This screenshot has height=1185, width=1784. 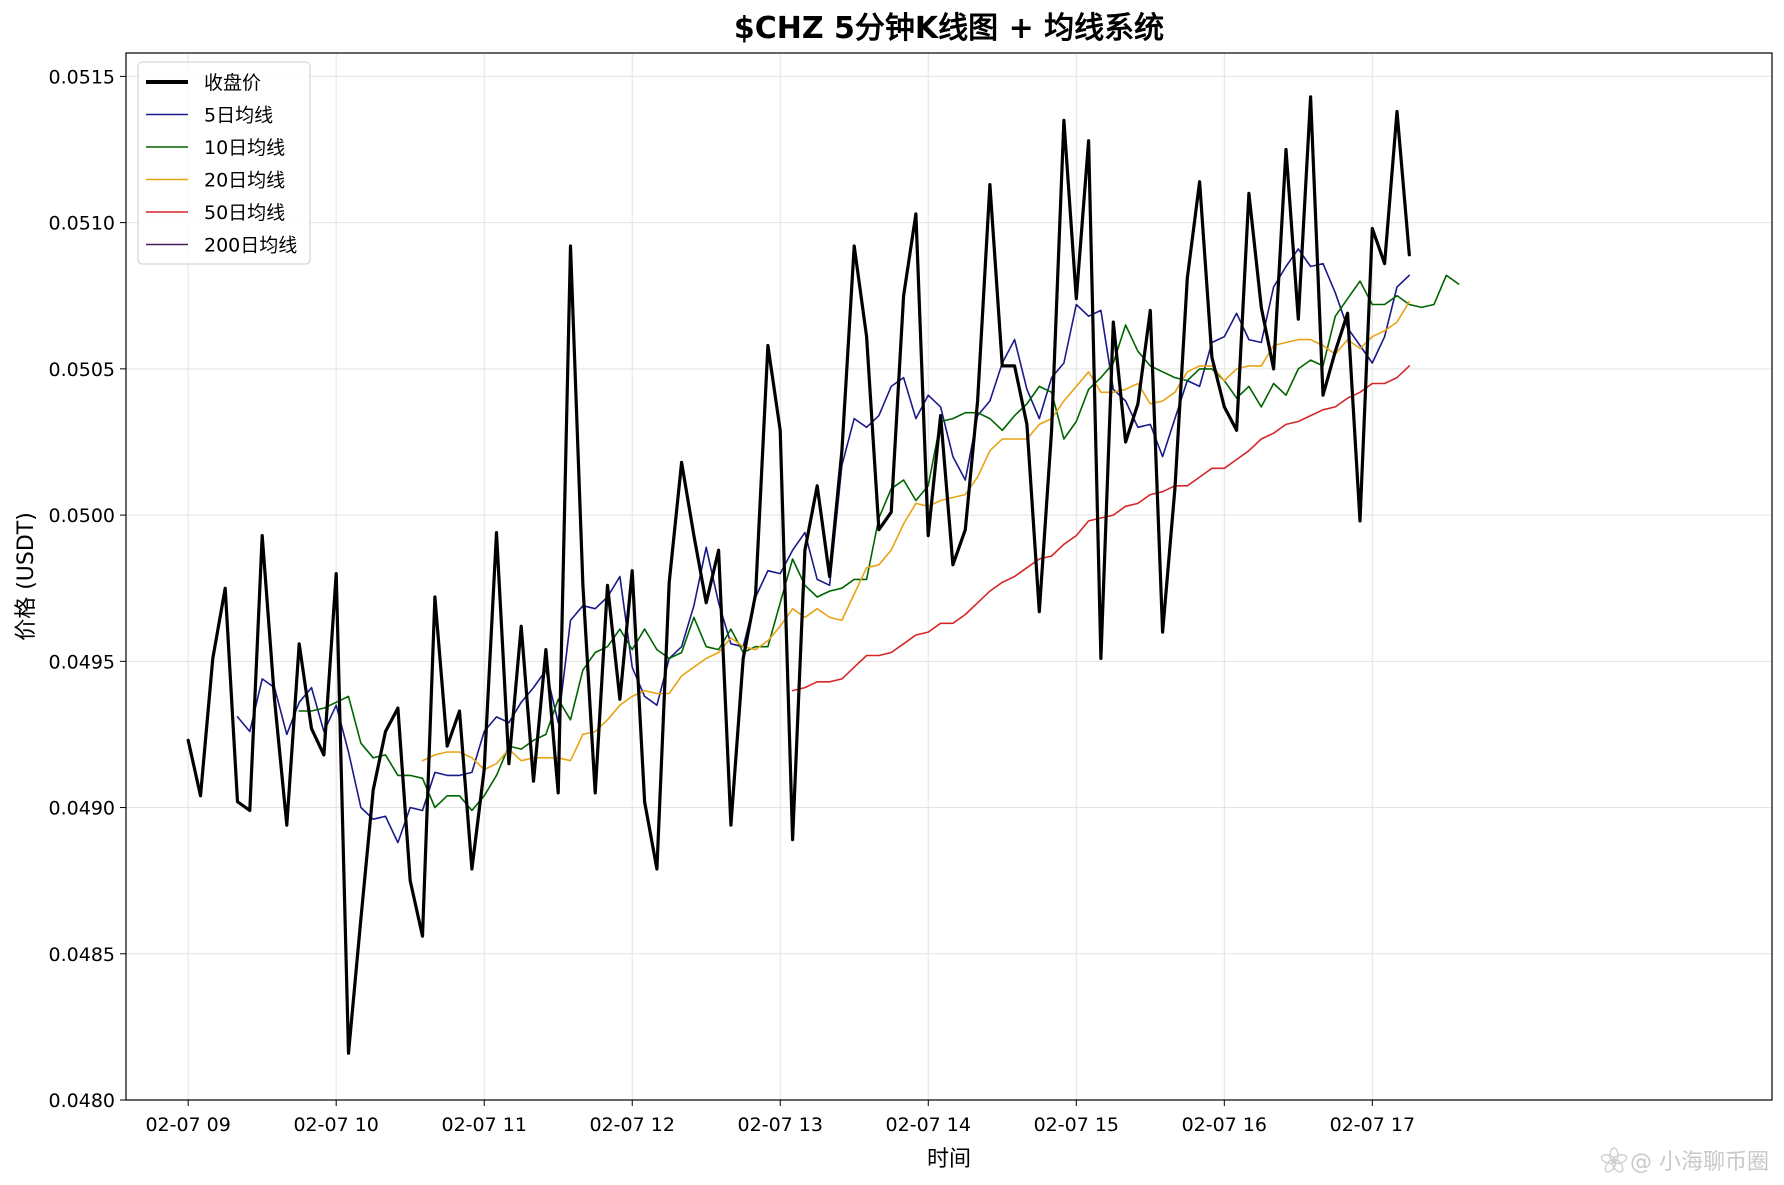 I want to click on x-tick-label: 02-07 12, so click(x=632, y=1125).